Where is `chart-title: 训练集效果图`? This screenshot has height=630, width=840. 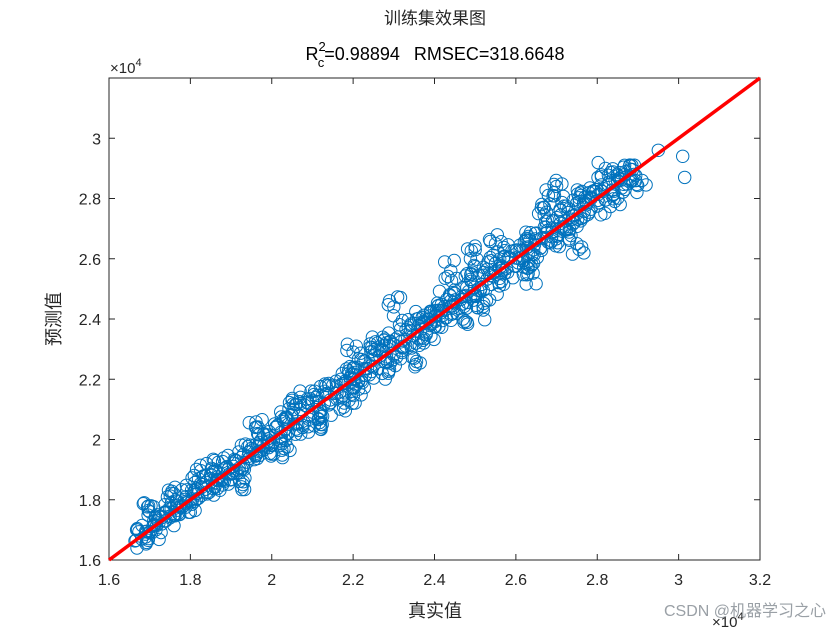
chart-title: 训练集效果图 is located at coordinates (435, 19).